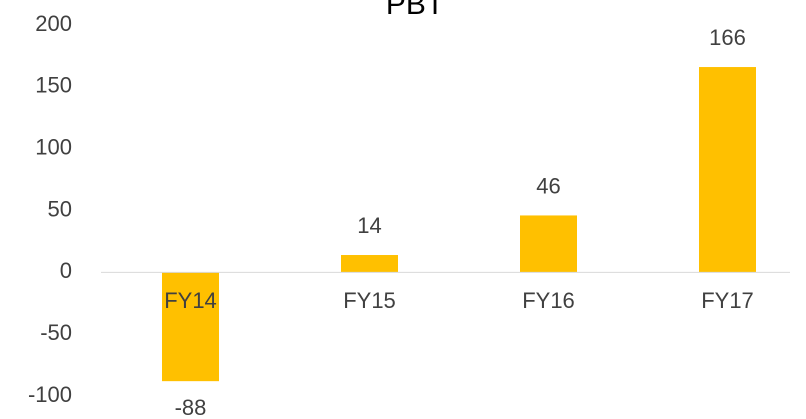 The image size is (806, 419). I want to click on y-tick-label: 0, so click(66, 270).